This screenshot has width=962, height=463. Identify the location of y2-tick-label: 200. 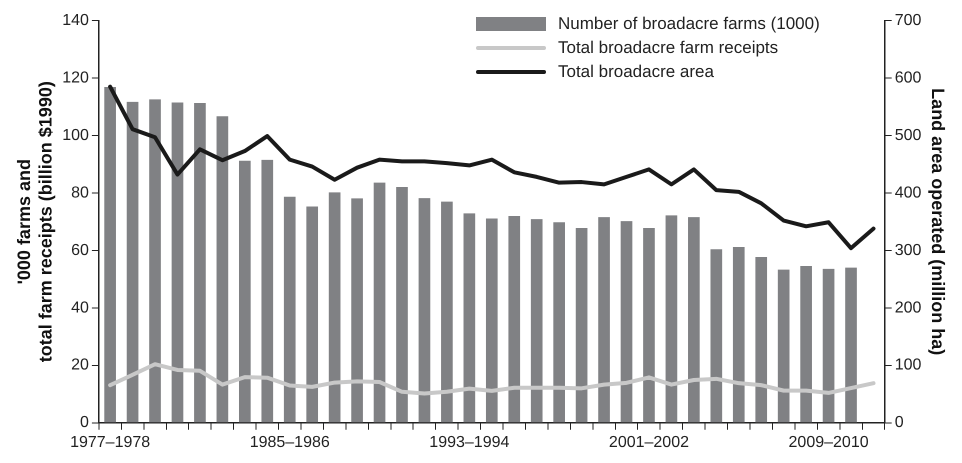
(908, 307).